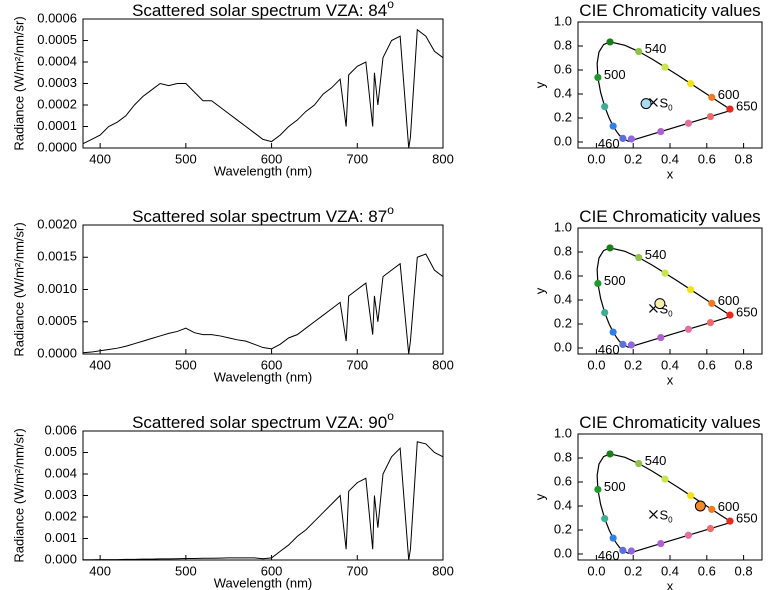 This screenshot has width=769, height=590. What do you see at coordinates (57, 82) in the screenshot?
I see `y-tick-label: 0.0003` at bounding box center [57, 82].